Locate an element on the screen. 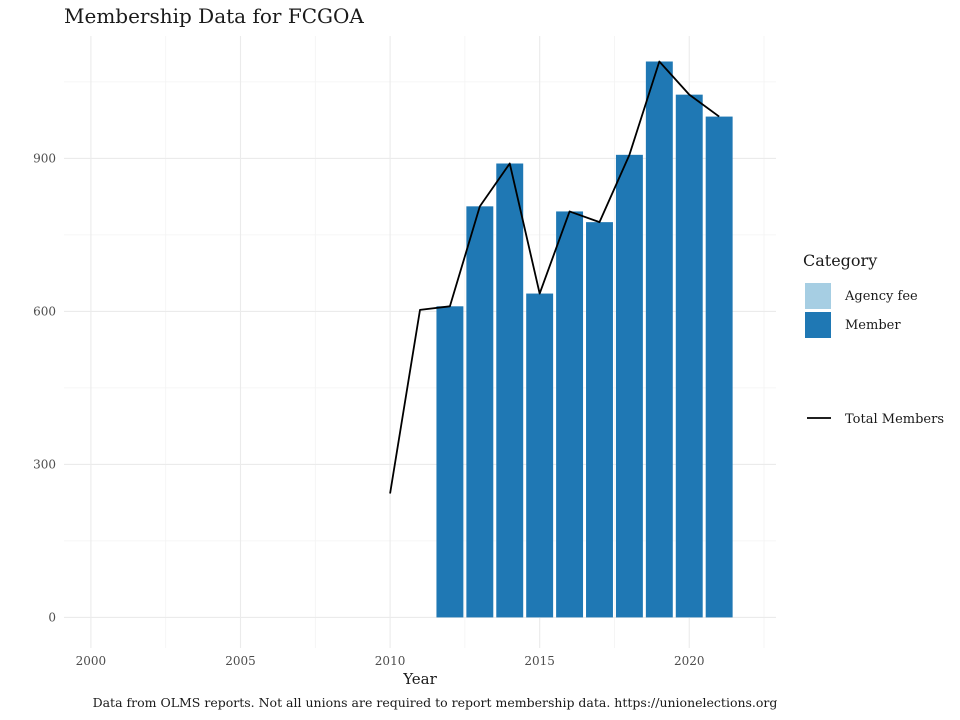 The height and width of the screenshot is (720, 960). legend-title: Category is located at coordinates (840, 260).